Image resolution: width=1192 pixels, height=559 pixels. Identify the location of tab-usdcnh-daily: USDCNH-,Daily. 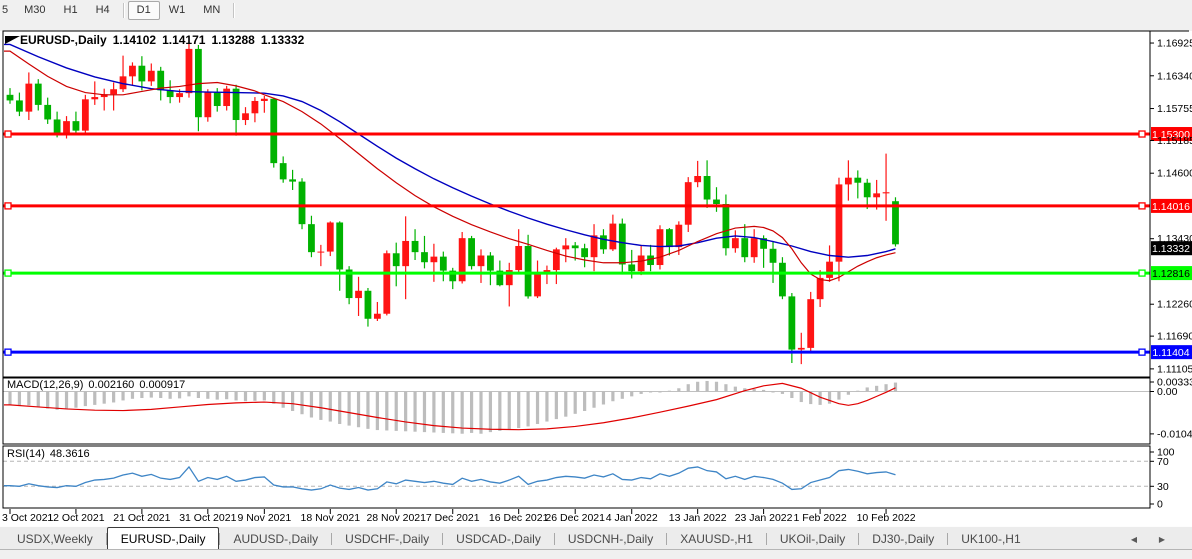
(610, 539).